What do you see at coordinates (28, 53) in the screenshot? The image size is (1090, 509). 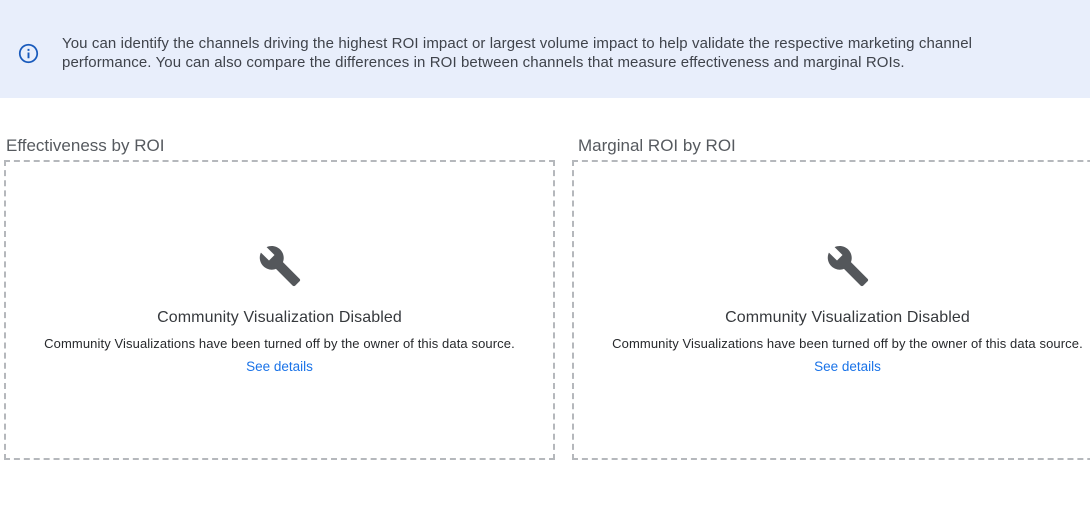 I see `info-icon` at bounding box center [28, 53].